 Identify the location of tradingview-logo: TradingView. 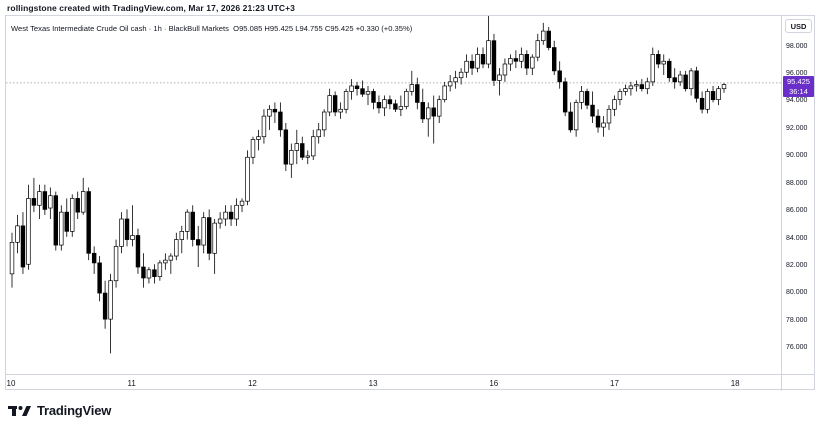
(59, 410).